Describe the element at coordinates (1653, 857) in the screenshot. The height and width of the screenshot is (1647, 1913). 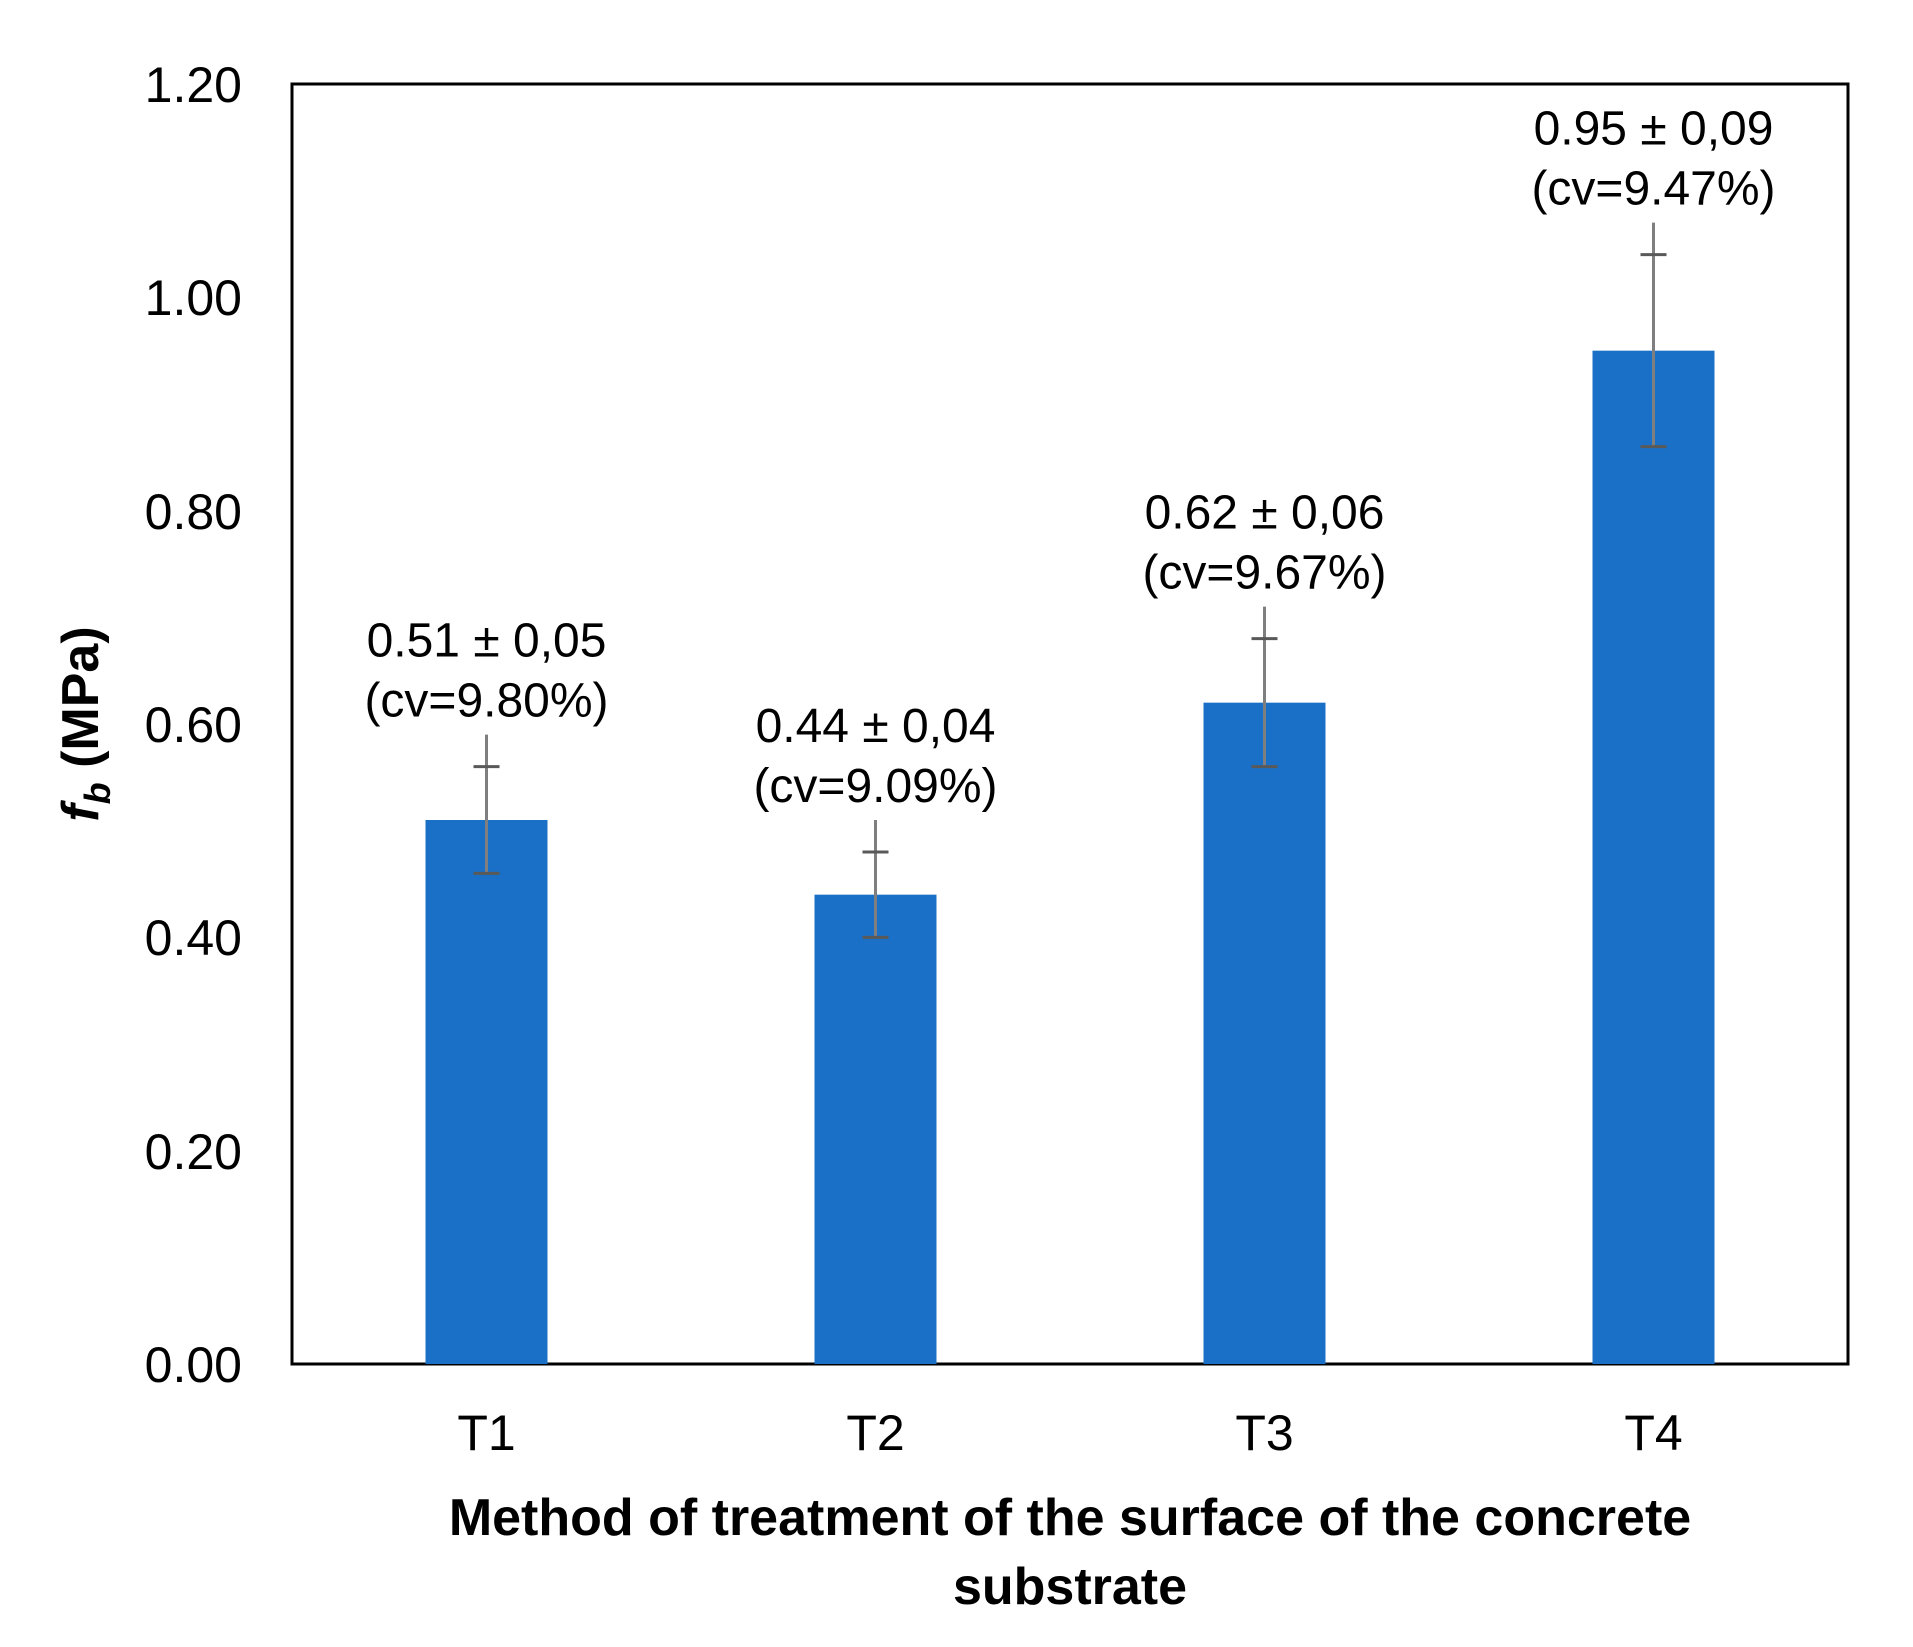
I see `bar-t4` at that location.